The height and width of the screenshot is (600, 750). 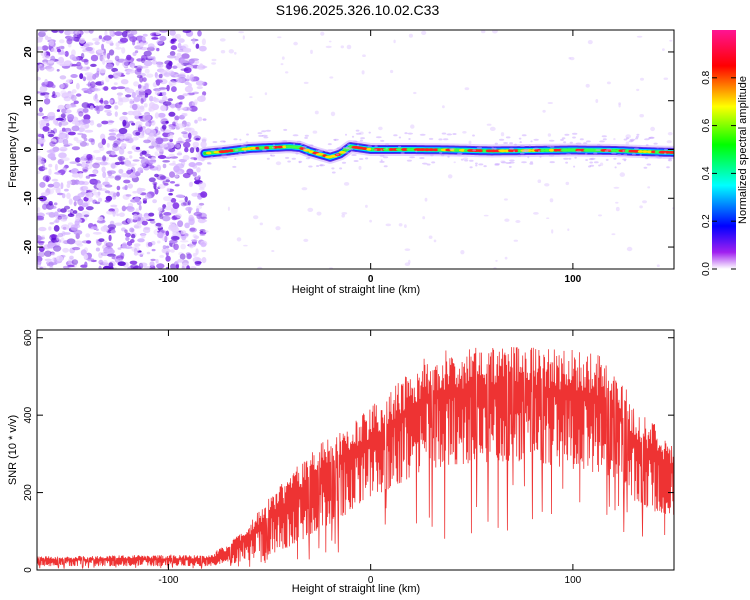 I want to click on top-xtick-label: 0, so click(x=371, y=279).